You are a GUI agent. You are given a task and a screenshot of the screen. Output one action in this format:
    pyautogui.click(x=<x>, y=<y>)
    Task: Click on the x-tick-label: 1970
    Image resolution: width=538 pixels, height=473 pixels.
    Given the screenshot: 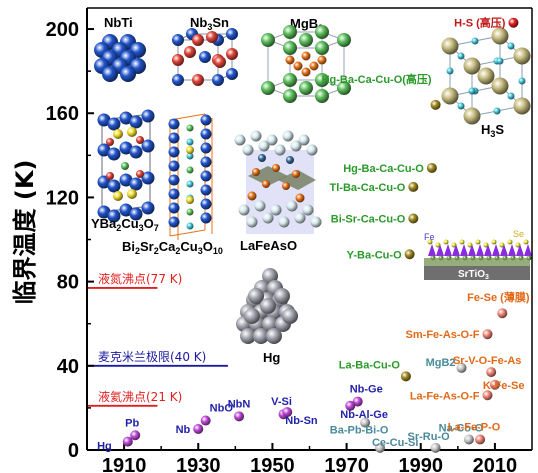 What is the action you would take?
    pyautogui.click(x=346, y=464)
    